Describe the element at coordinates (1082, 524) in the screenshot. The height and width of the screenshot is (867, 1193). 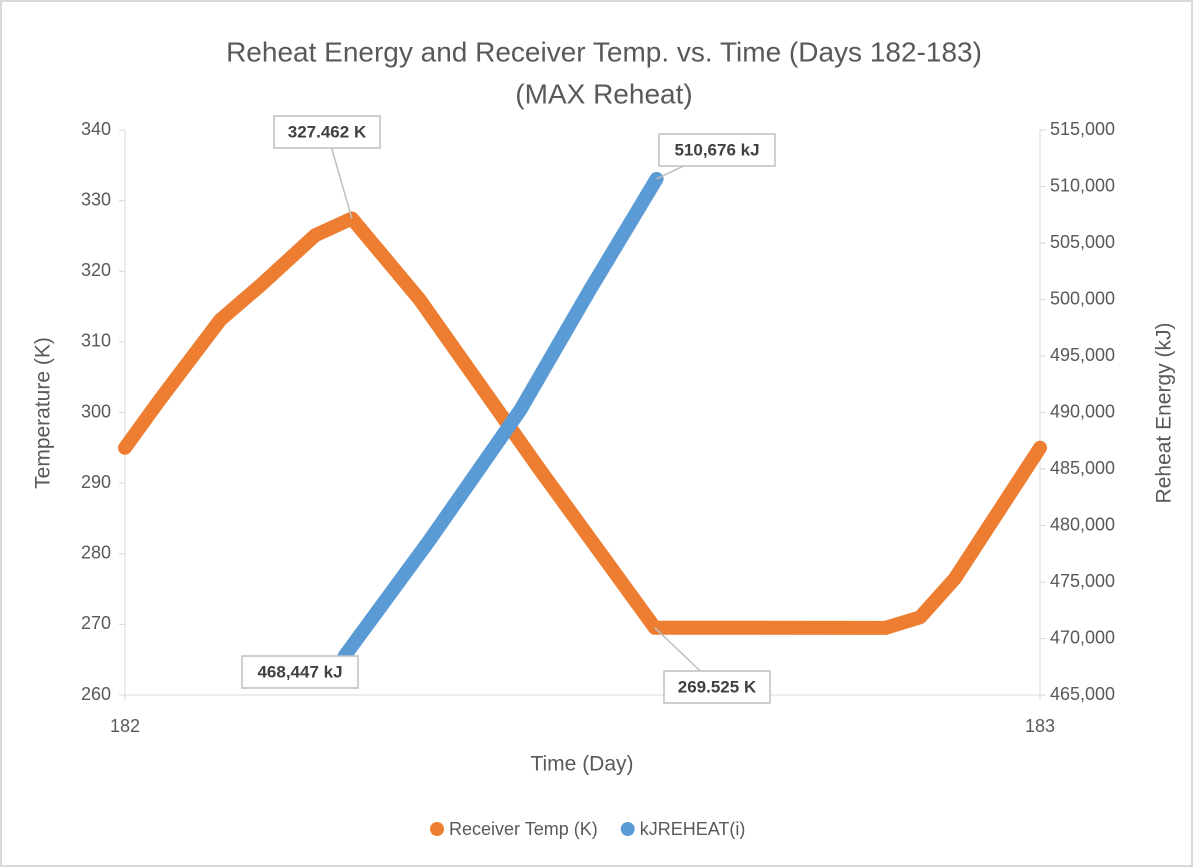
I see `y2-tick-label: 480,000` at that location.